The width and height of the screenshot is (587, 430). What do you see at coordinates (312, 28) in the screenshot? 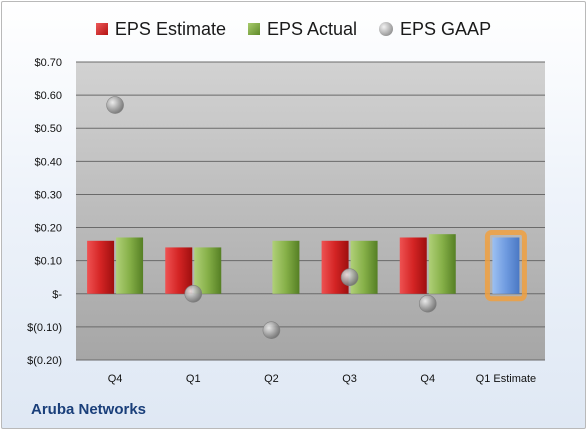
I see `legend-actual-label: EPS Actual` at bounding box center [312, 28].